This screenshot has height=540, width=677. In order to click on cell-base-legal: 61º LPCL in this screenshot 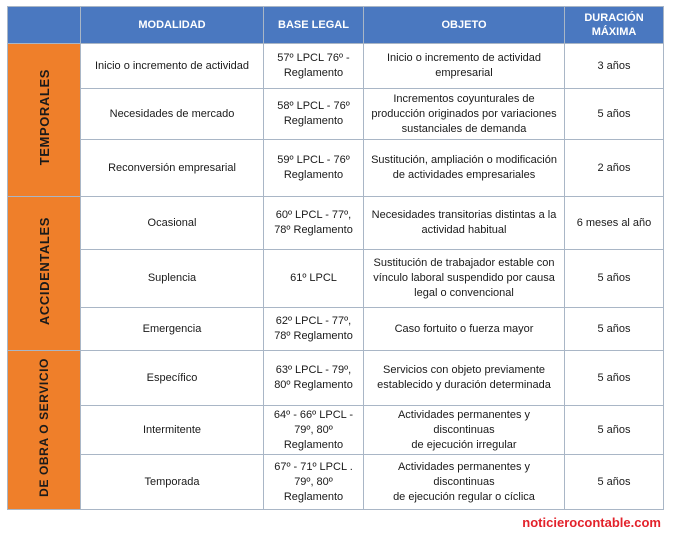, I will do `click(313, 278)`.